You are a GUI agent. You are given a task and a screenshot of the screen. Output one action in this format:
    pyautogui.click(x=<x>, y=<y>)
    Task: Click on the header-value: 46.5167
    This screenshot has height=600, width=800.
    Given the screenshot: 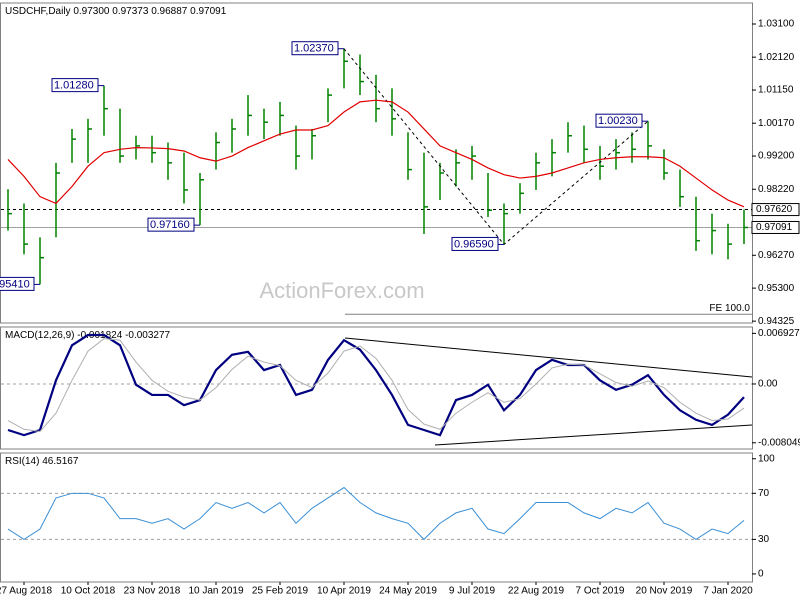 What is the action you would take?
    pyautogui.click(x=60, y=461)
    